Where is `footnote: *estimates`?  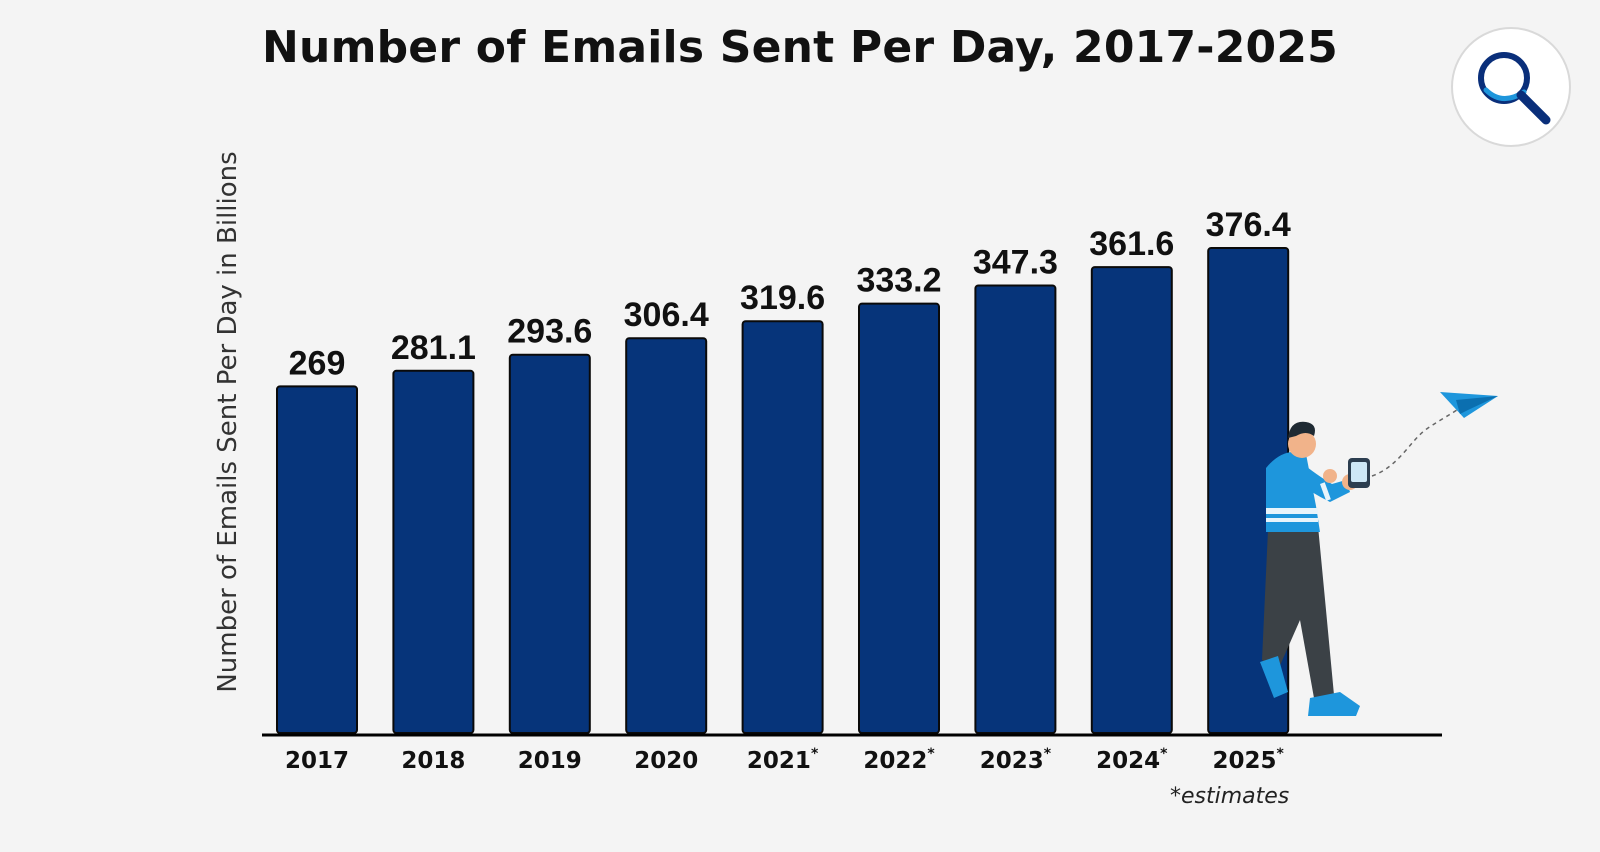 footnote: *estimates is located at coordinates (1230, 796).